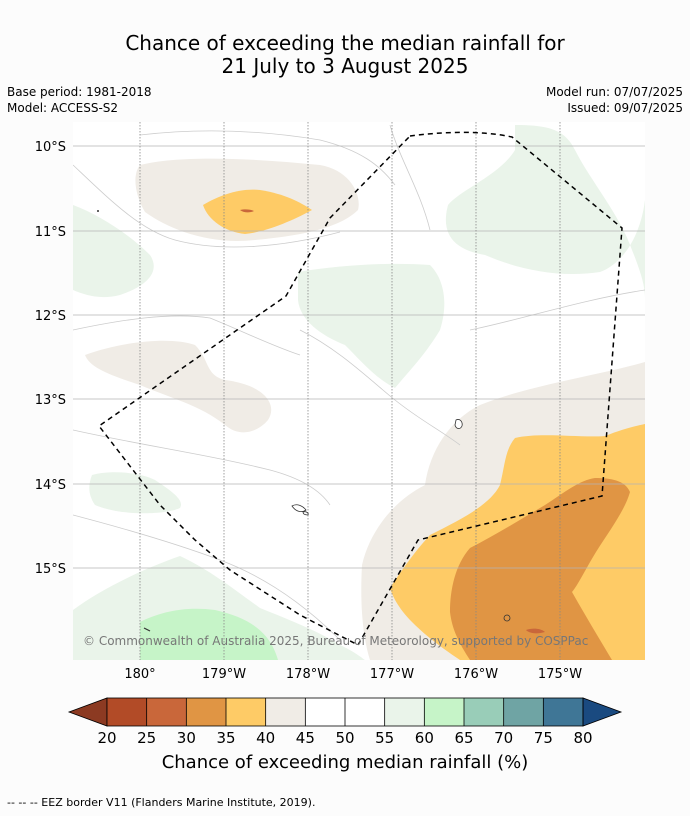 The height and width of the screenshot is (816, 690). Describe the element at coordinates (560, 674) in the screenshot. I see `lon-label: 175°W` at that location.